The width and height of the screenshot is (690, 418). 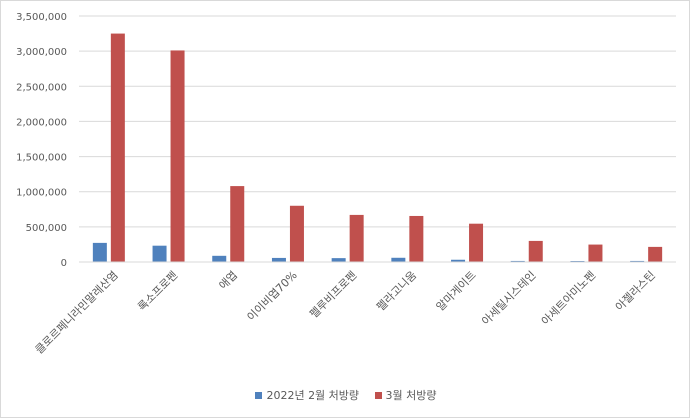 I want to click on x-category-label: 아젤라스틴, so click(x=635, y=291).